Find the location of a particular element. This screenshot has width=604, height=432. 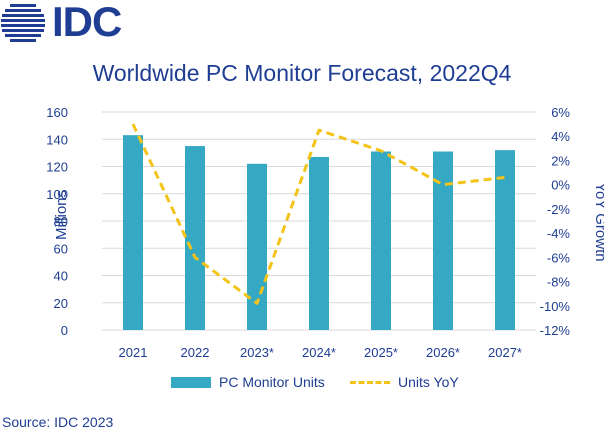

bar-2027* is located at coordinates (505, 240).